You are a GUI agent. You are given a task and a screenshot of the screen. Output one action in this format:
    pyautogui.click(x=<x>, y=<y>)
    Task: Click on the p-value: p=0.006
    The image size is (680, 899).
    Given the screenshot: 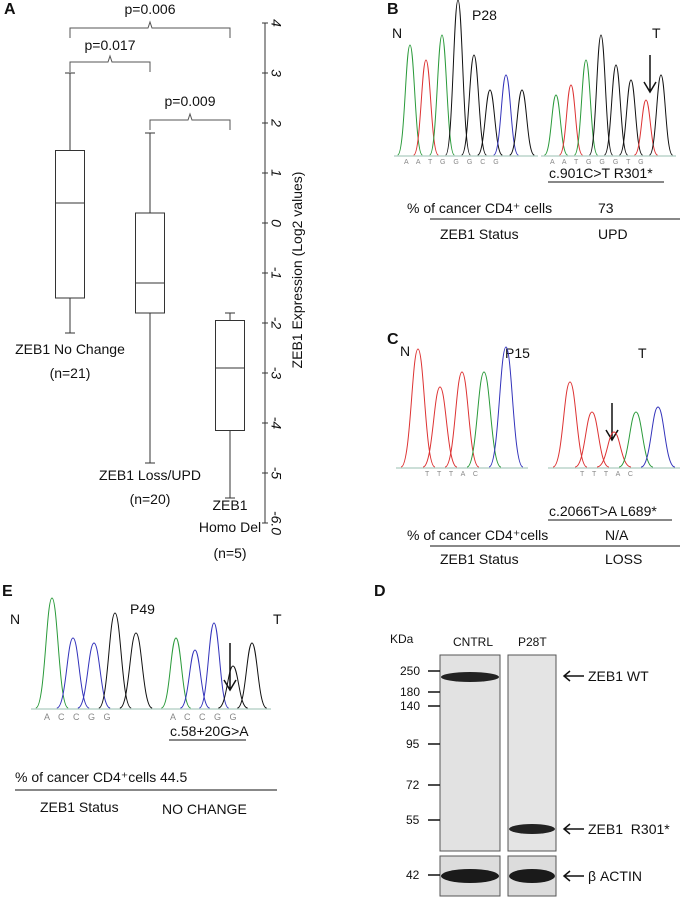 What is the action you would take?
    pyautogui.click(x=150, y=9)
    